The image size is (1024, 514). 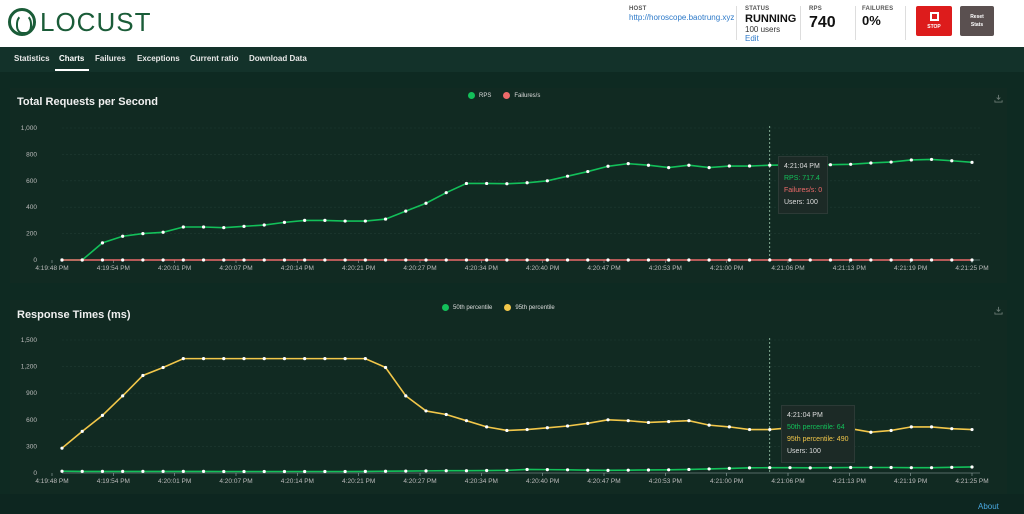 What do you see at coordinates (517, 469) in the screenshot?
I see `series-line` at bounding box center [517, 469].